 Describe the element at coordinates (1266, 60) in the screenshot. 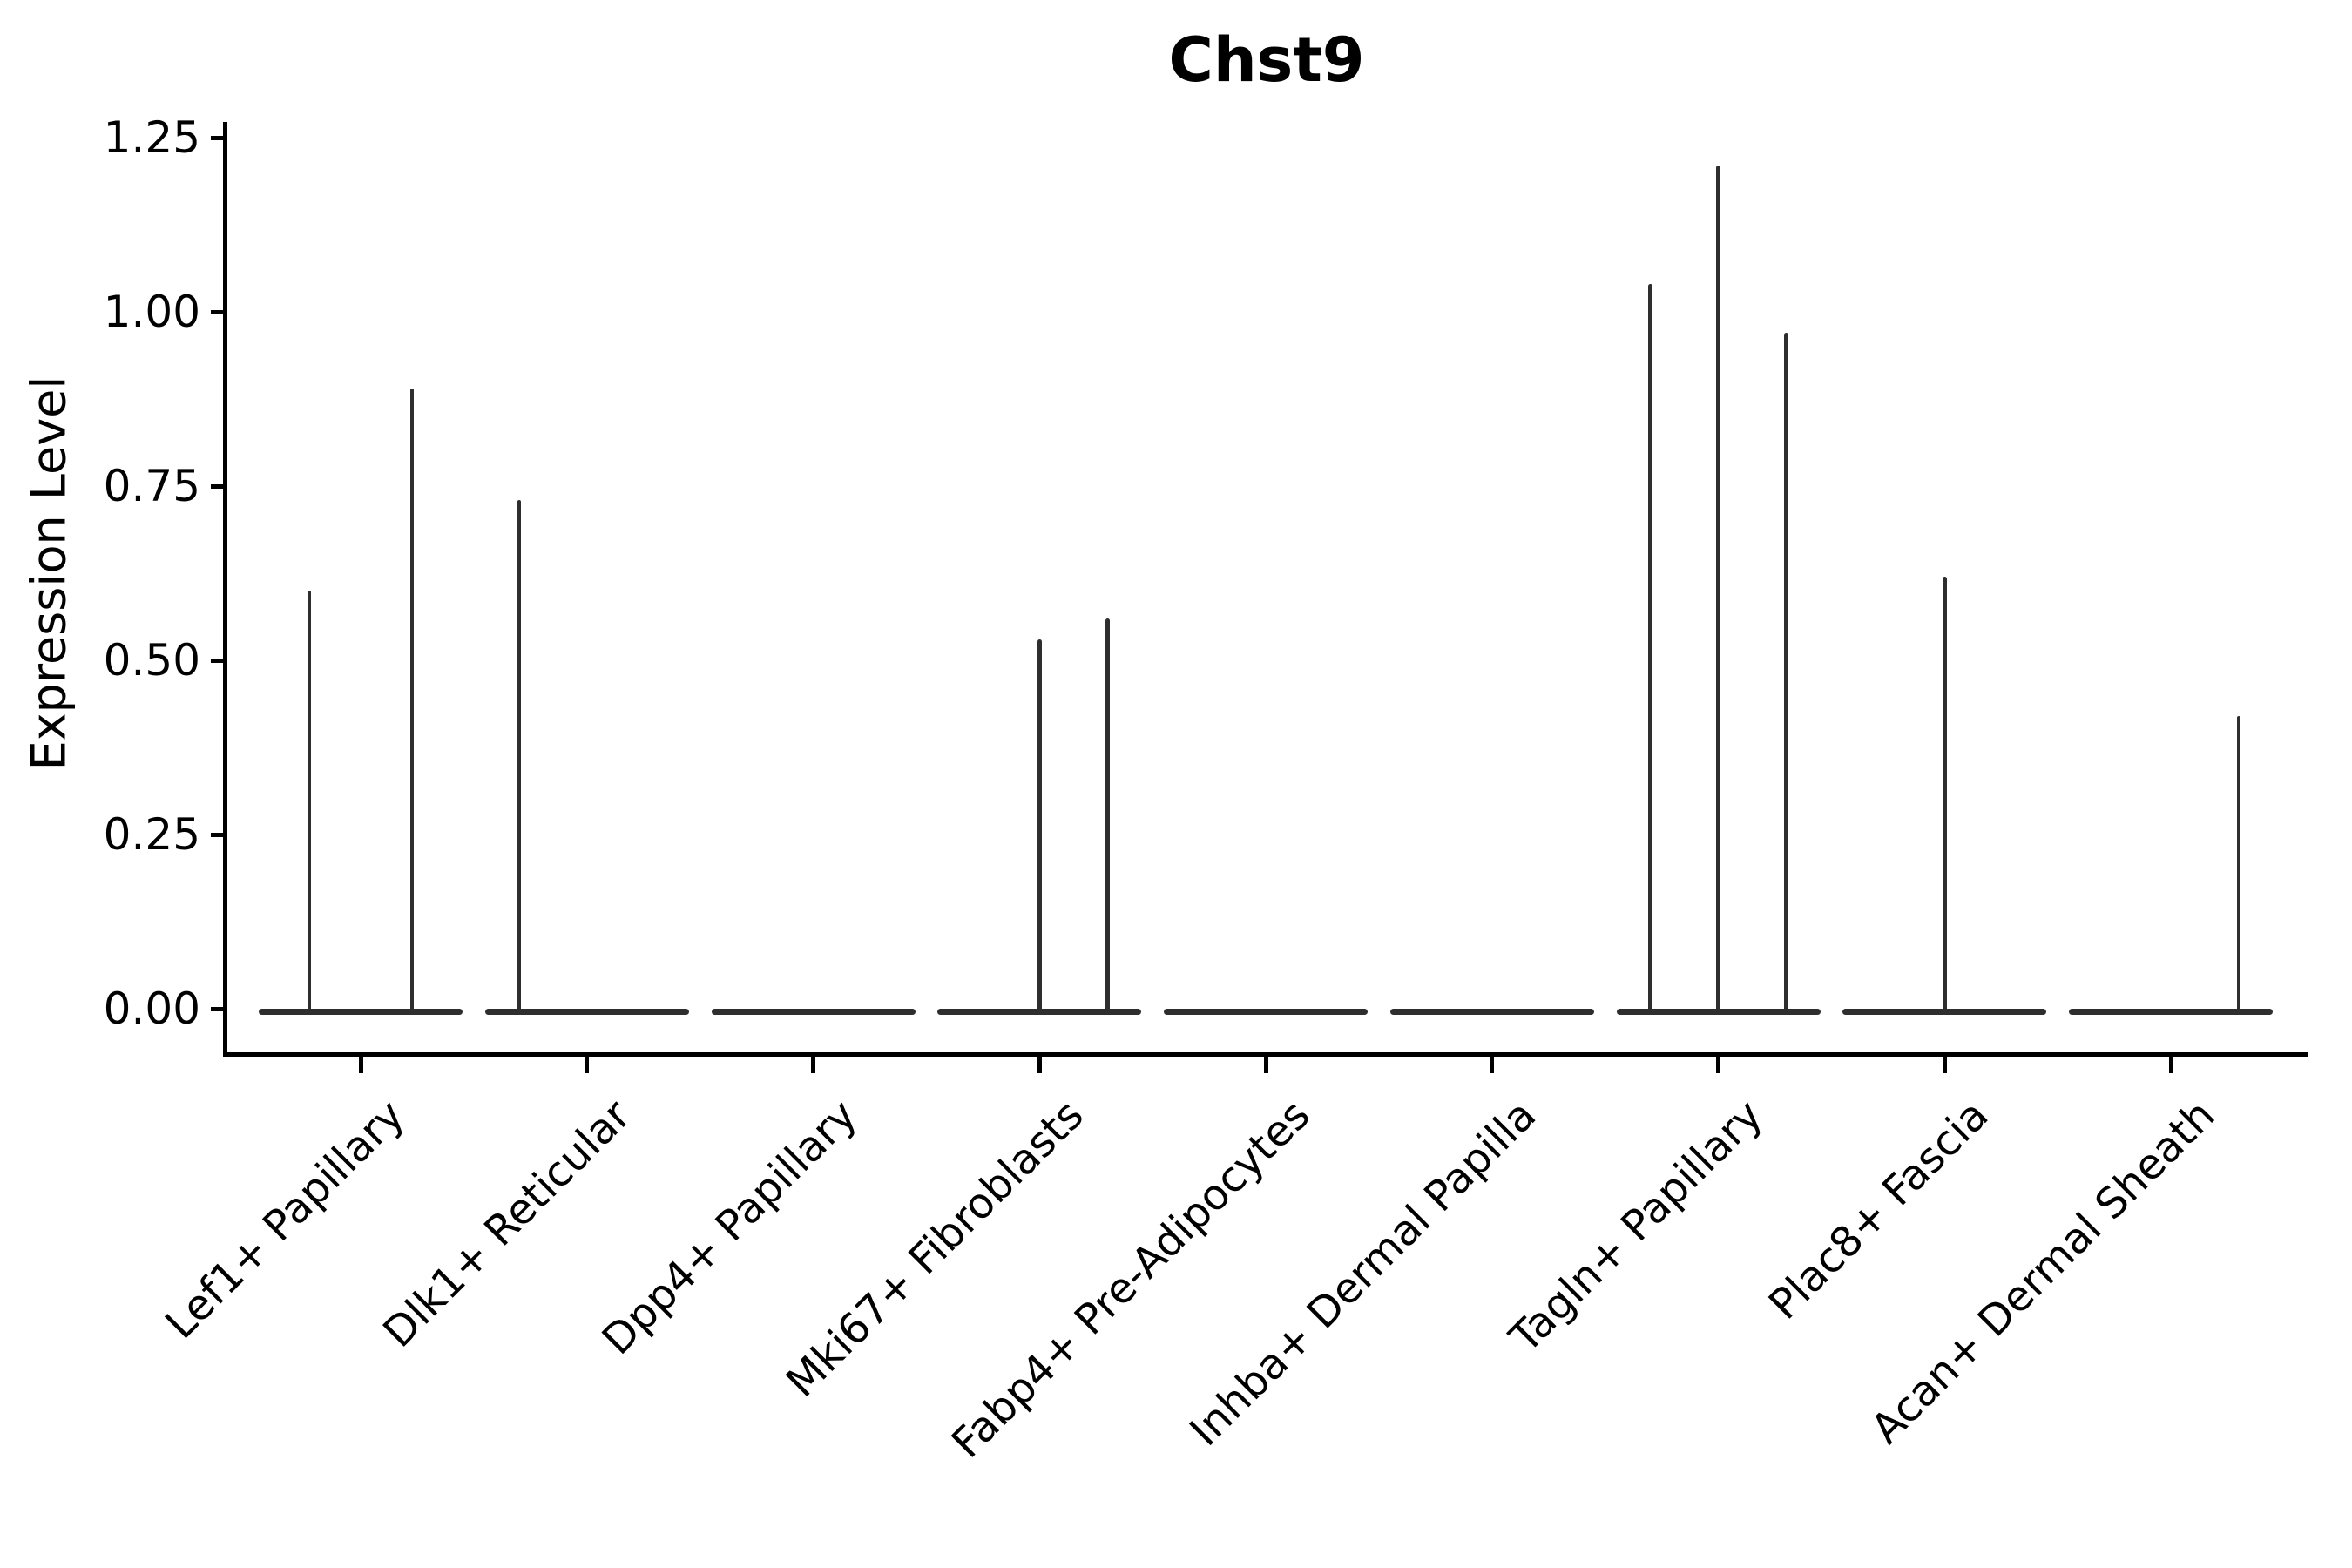

I see `chart-title: Chst9` at that location.